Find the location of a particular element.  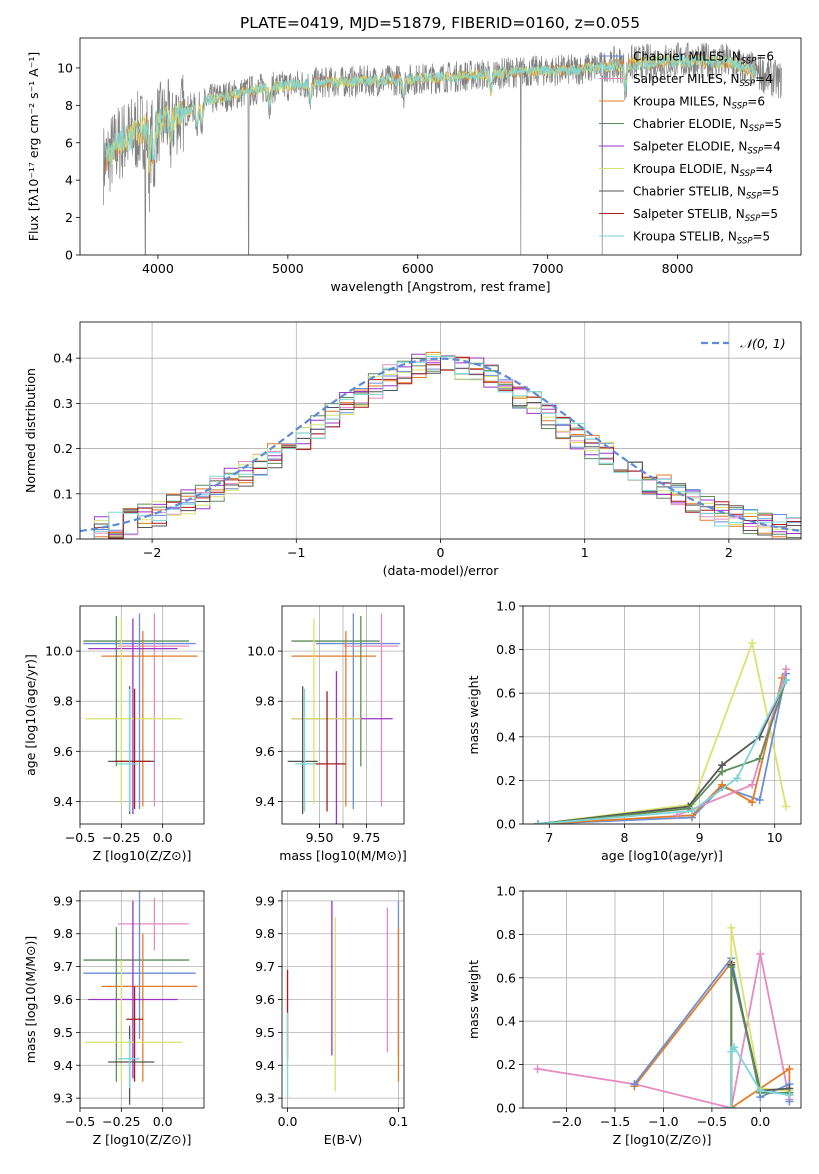

x-tick-label: −1.5 is located at coordinates (615, 1121).